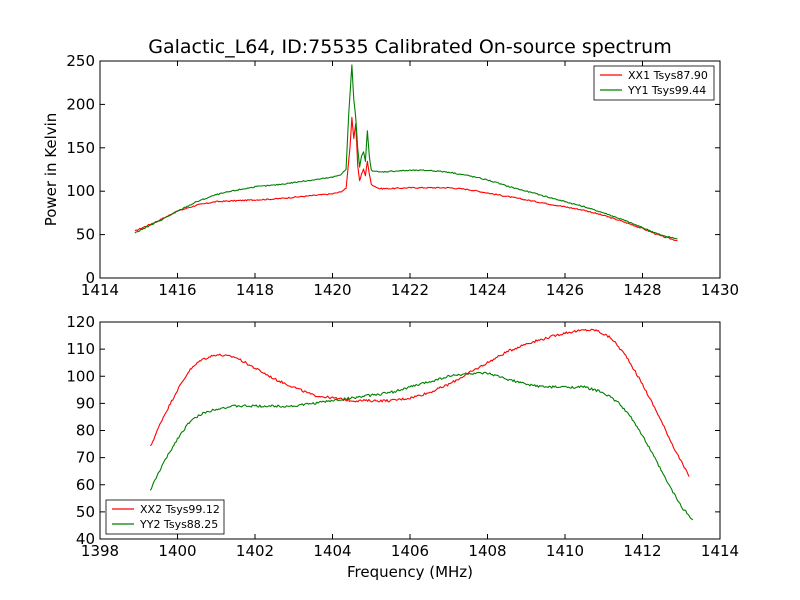 This screenshot has height=600, width=800. Describe the element at coordinates (720, 290) in the screenshot. I see `x-tick-label: 1430` at that location.